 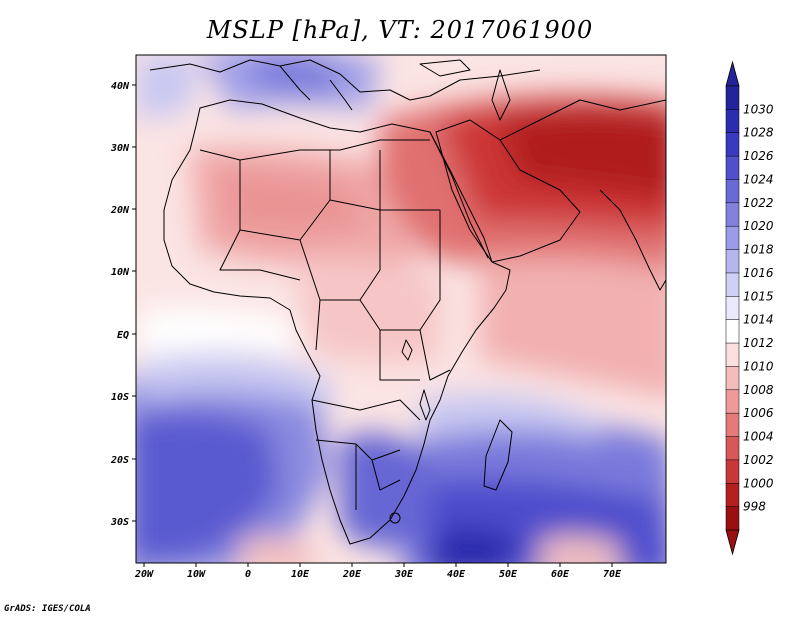 What do you see at coordinates (300, 574) in the screenshot?
I see `lon-label: 10E` at bounding box center [300, 574].